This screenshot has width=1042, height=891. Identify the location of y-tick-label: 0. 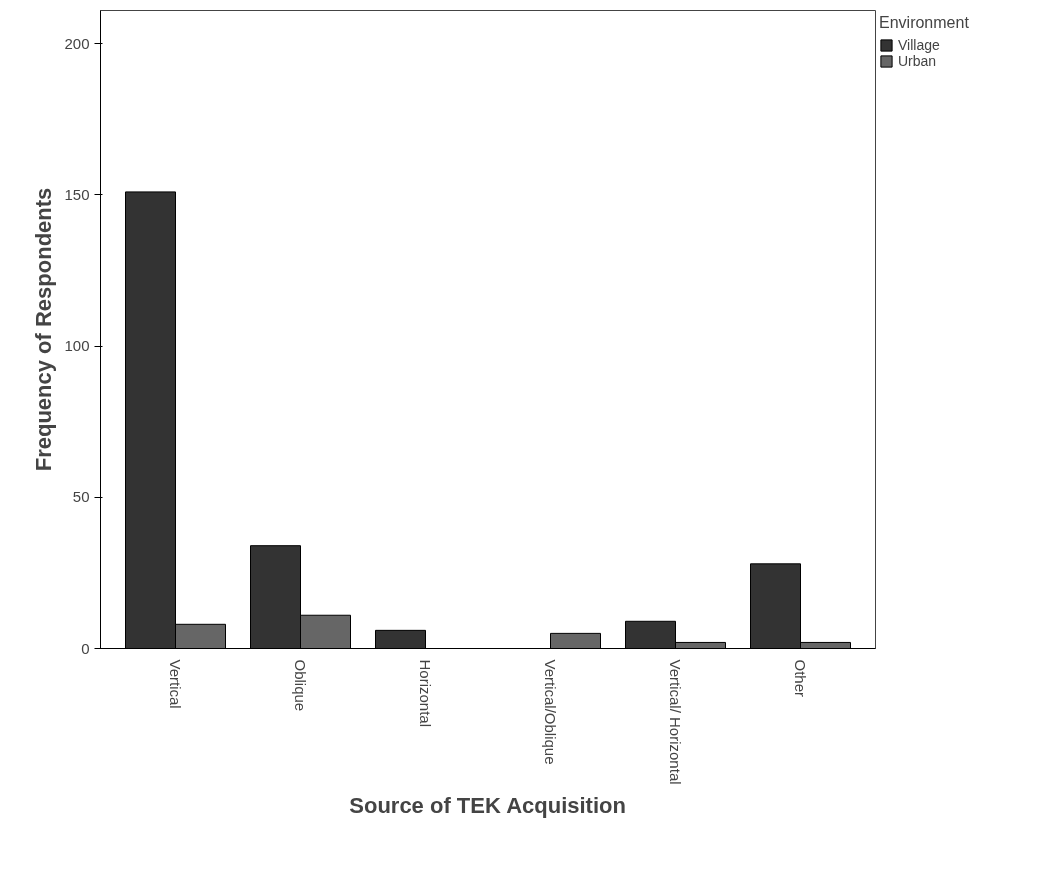
(85, 648).